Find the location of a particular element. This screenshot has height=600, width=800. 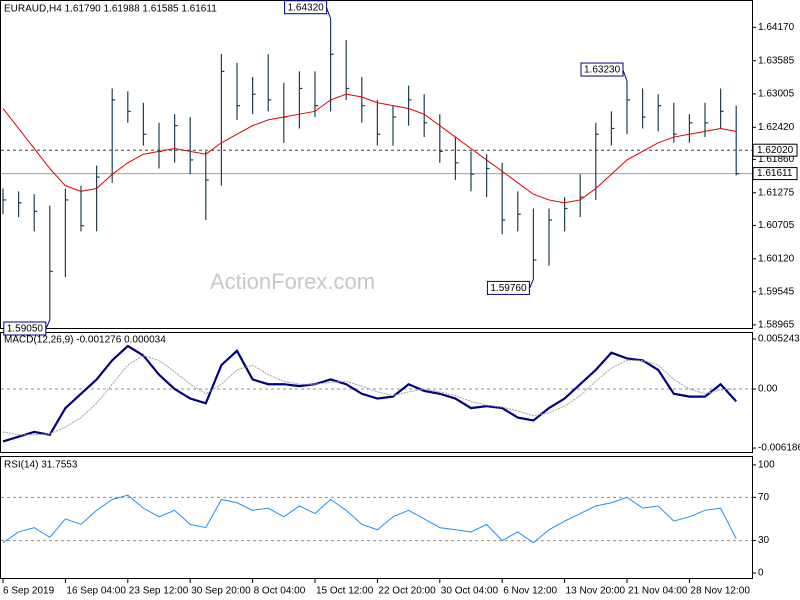

x-tick-label: 30 Sep 20:00 is located at coordinates (221, 591).